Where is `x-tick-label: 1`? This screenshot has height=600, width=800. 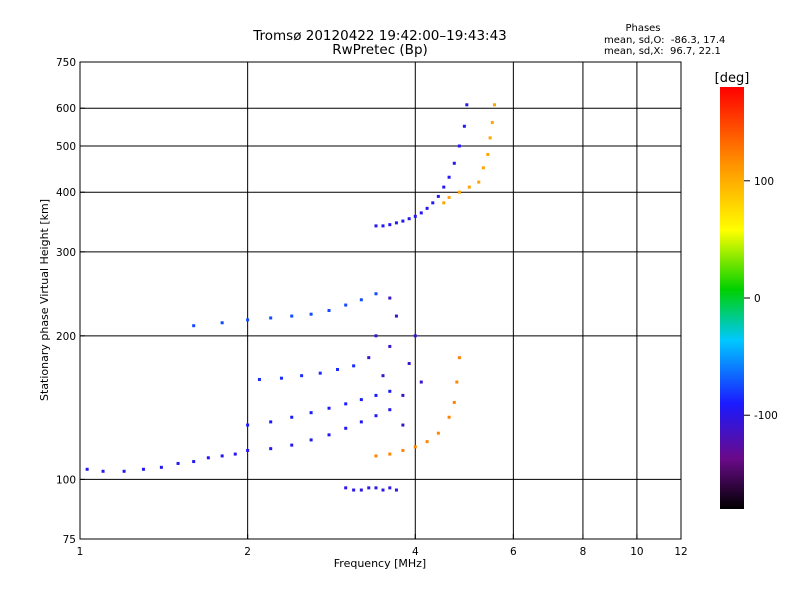 x-tick-label: 1 is located at coordinates (80, 552).